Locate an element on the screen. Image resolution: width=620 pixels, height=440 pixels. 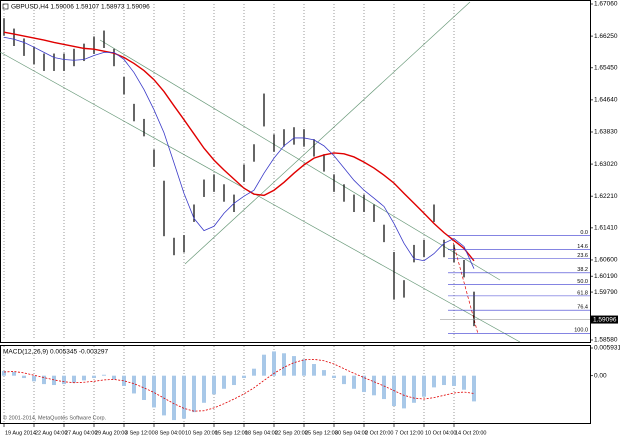
x-tick-label: 10 Oct 04:00 is located at coordinates (441, 433).